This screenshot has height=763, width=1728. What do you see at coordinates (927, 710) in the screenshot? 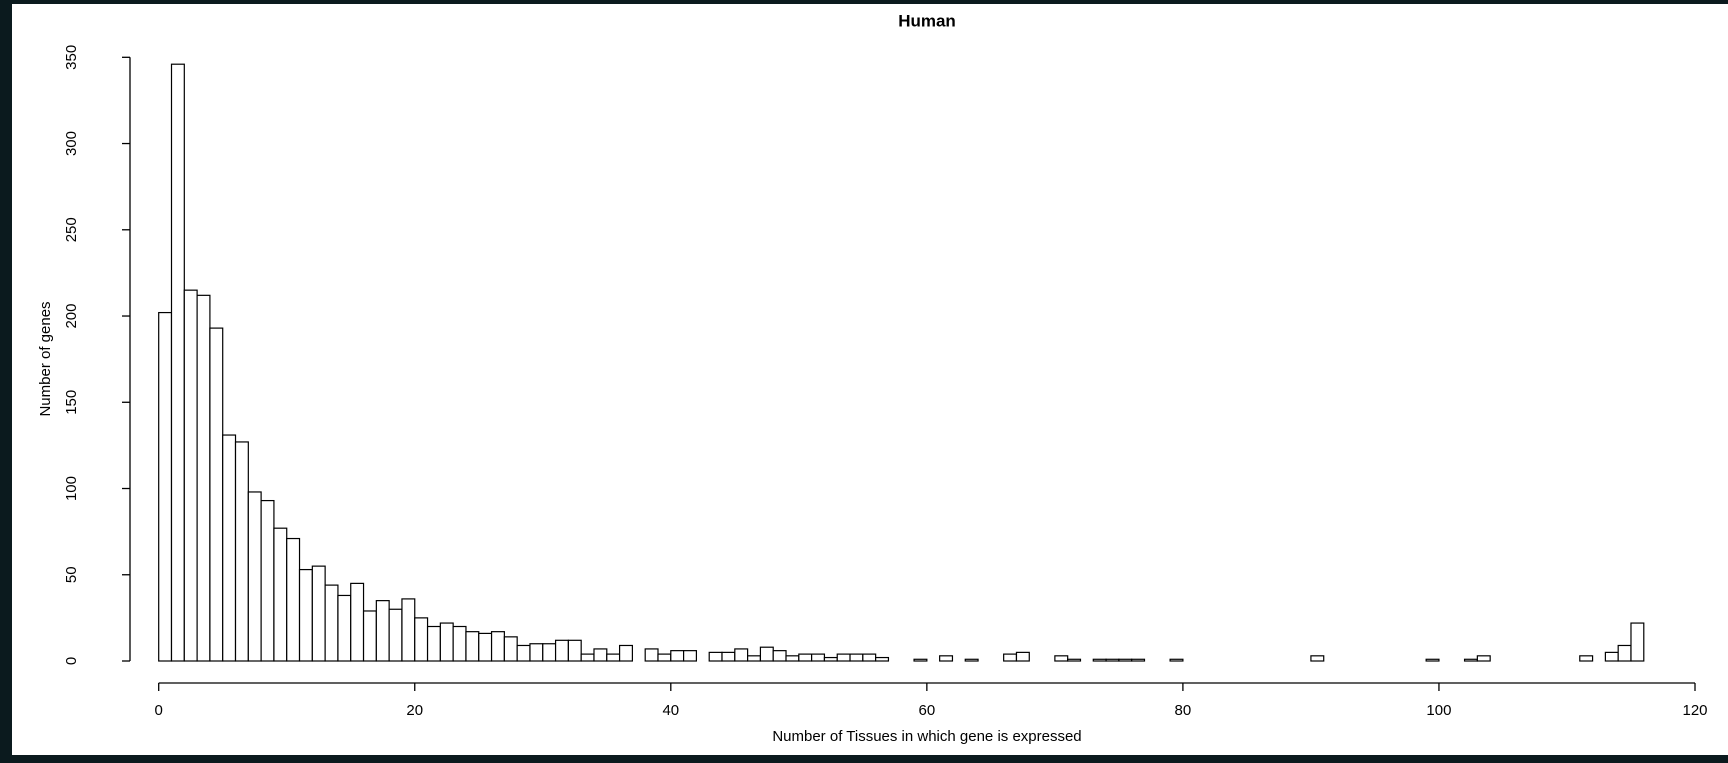
I see `x-tick-label: 60` at bounding box center [927, 710].